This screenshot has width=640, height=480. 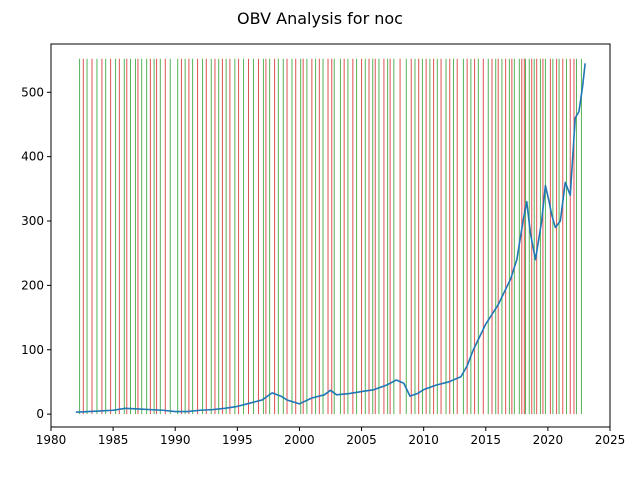 I want to click on y-tick-label: 300, so click(x=32, y=221).